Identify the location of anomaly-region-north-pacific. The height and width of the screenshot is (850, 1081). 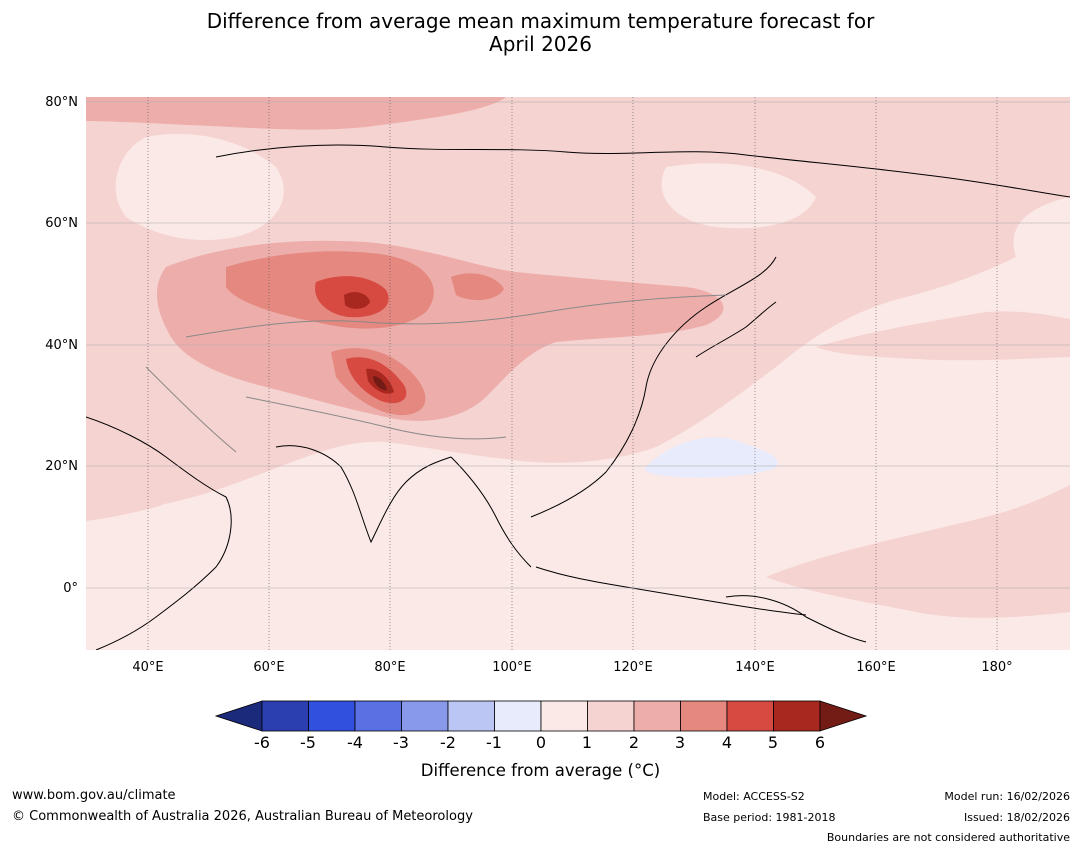
(943, 336).